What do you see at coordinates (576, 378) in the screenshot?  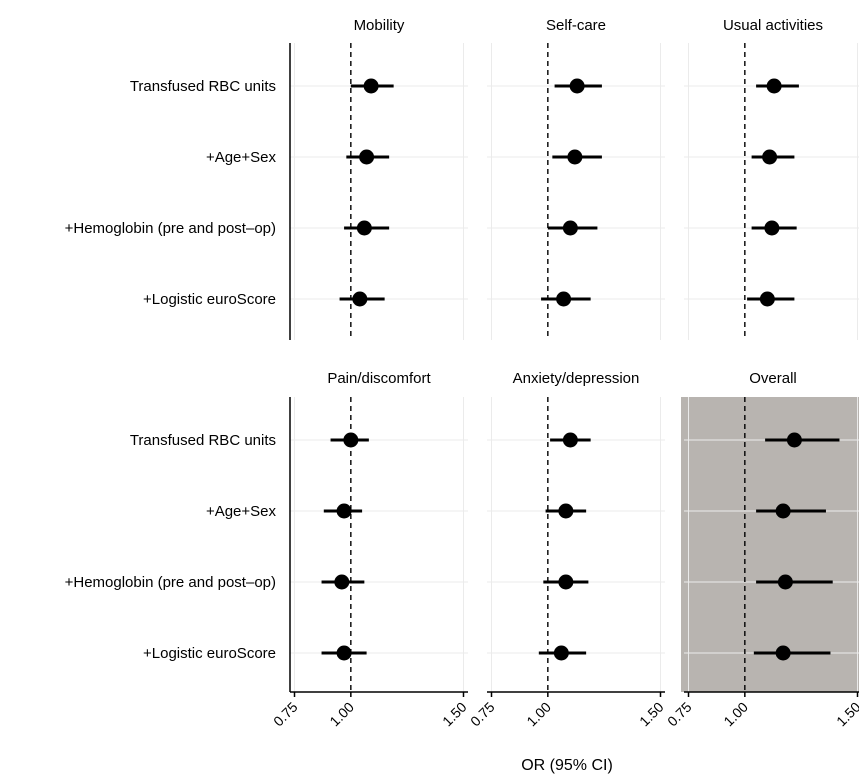 I see `panel-title-anxiety-depression: Anxiety/depression` at bounding box center [576, 378].